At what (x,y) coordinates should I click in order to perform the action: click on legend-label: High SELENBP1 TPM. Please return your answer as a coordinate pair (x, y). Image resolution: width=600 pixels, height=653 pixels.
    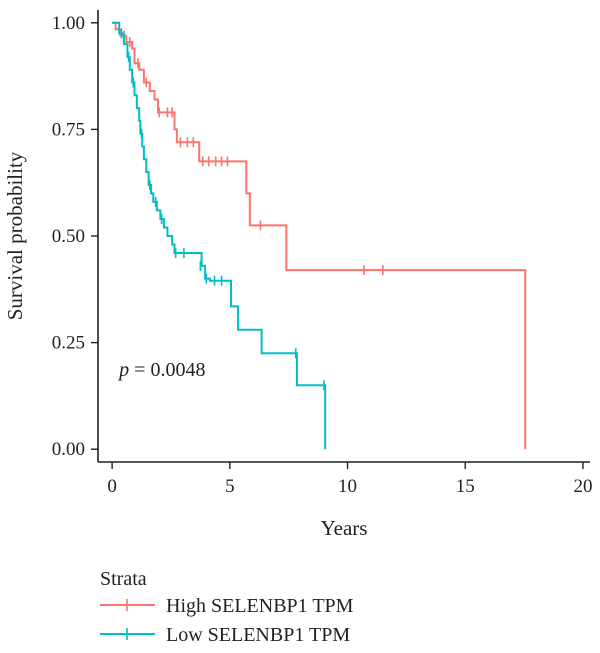
    Looking at the image, I should click on (260, 606).